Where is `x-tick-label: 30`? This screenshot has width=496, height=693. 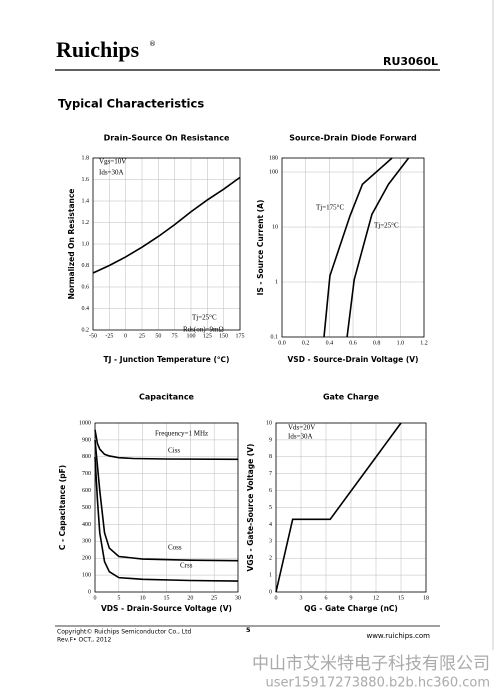
x-tick-label: 30 is located at coordinates (238, 598).